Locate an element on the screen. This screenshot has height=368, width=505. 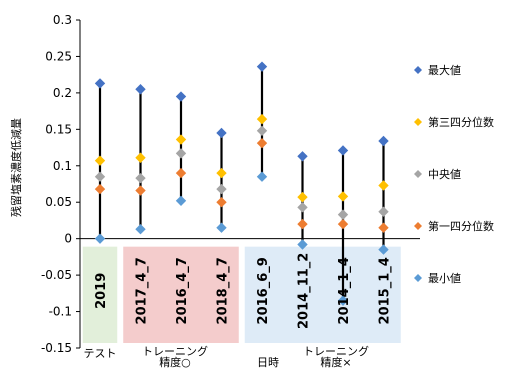
y-axis-label: 残留塩素濃度低減量 is located at coordinates (16, 167).